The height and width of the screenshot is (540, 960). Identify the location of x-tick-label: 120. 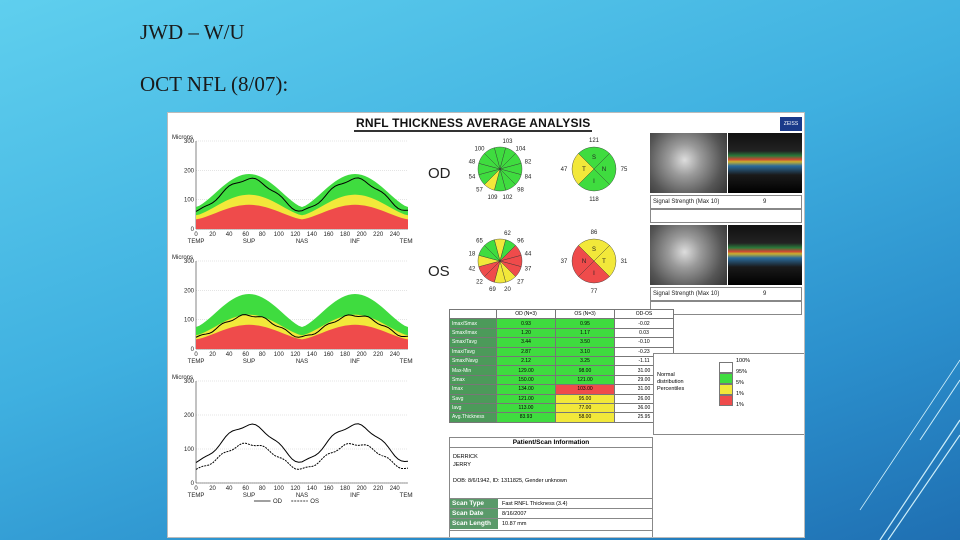
(295, 355).